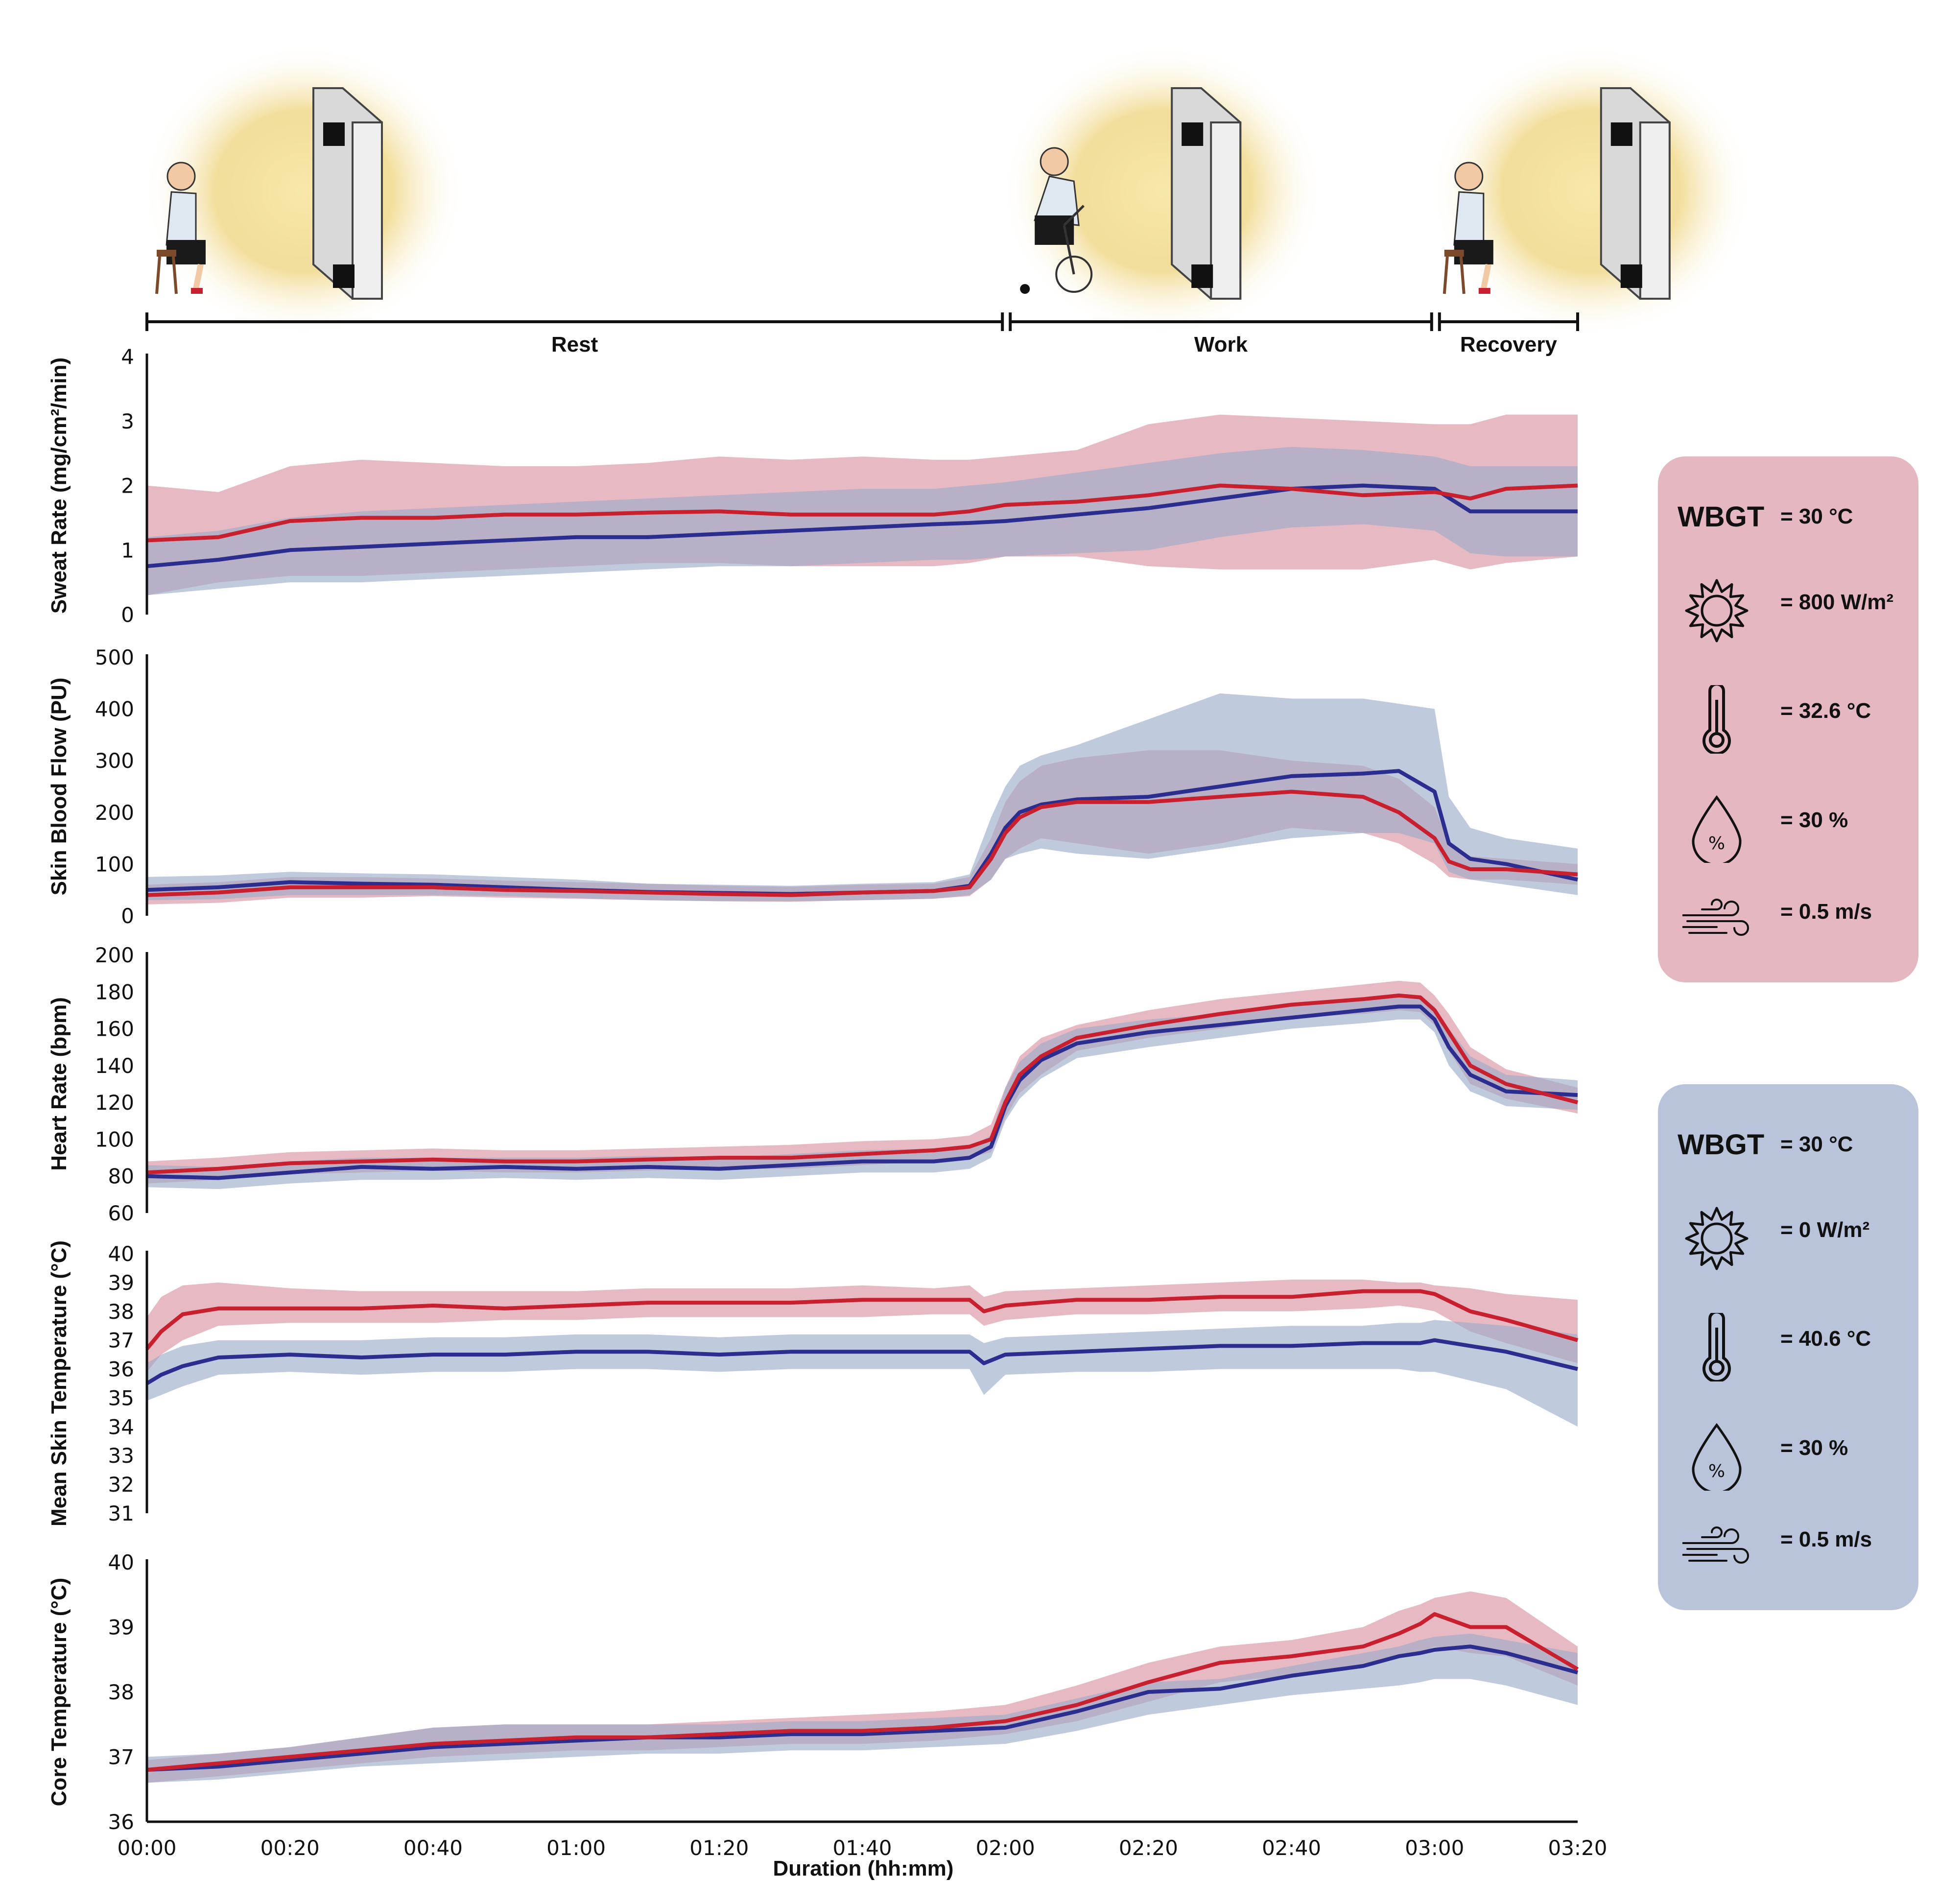 This screenshot has height=1904, width=1939. I want to click on y-axis-label: Mean Skin Temperature (°C), so click(59, 1383).